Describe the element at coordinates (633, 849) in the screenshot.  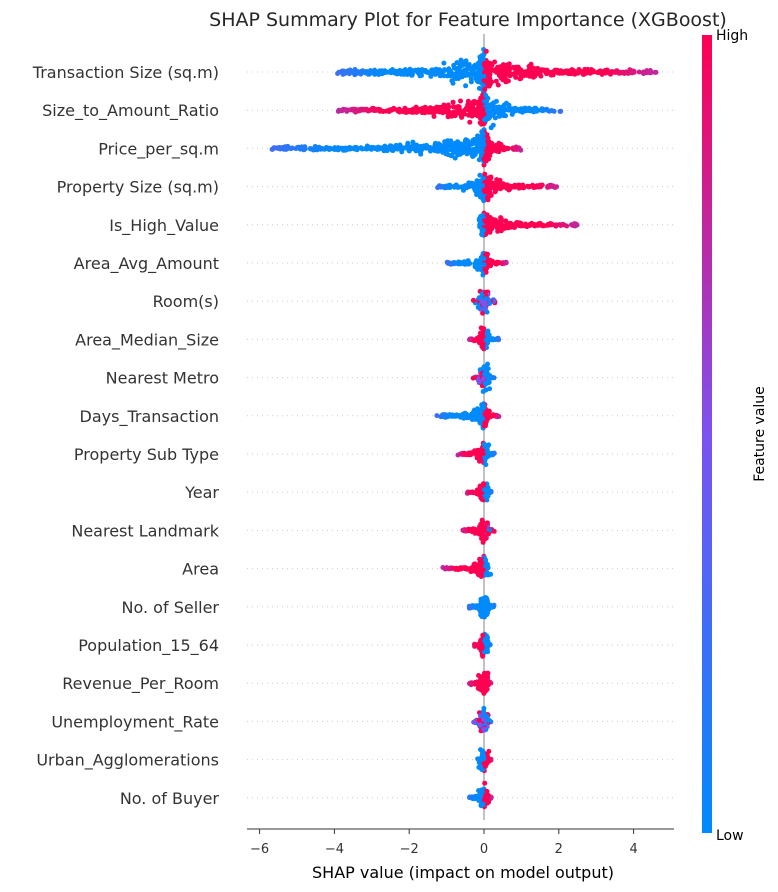
I see `x-tick-label: 4` at that location.